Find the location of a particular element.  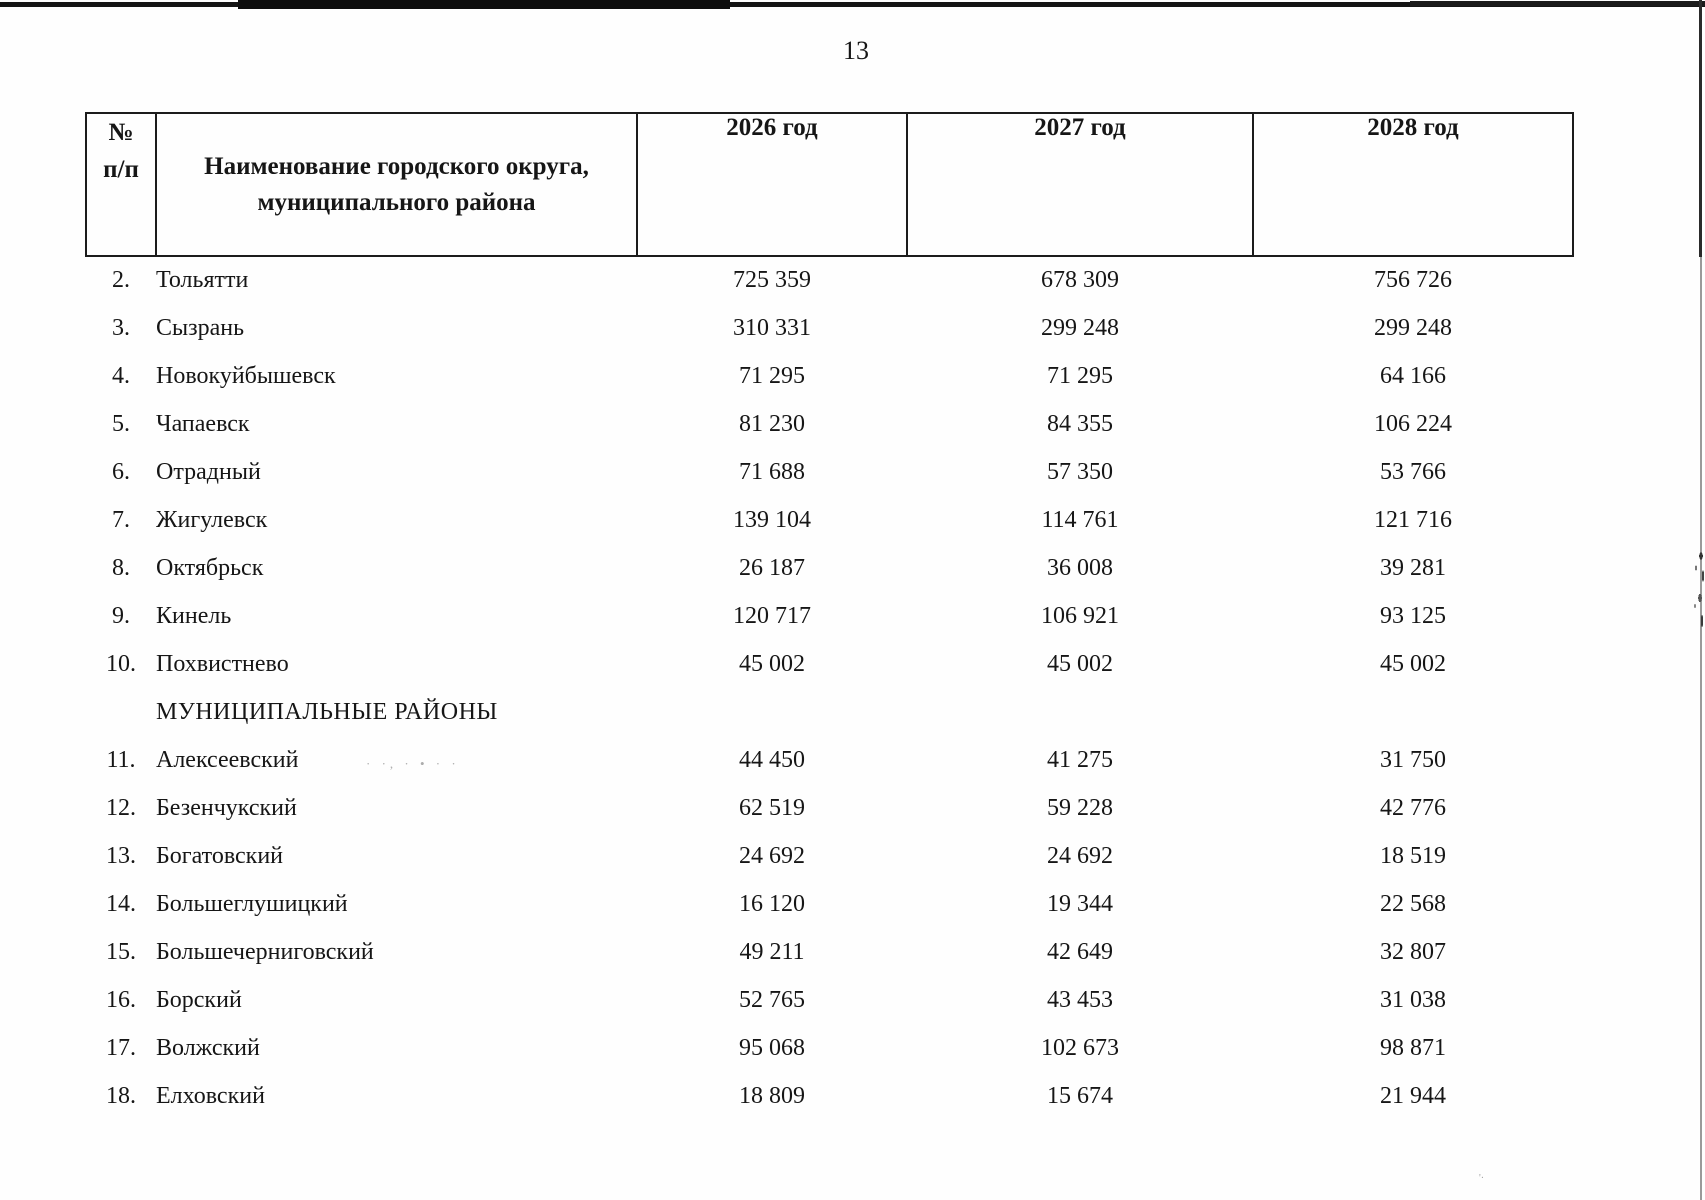

row-value-2026: 45 002 is located at coordinates (772, 663).